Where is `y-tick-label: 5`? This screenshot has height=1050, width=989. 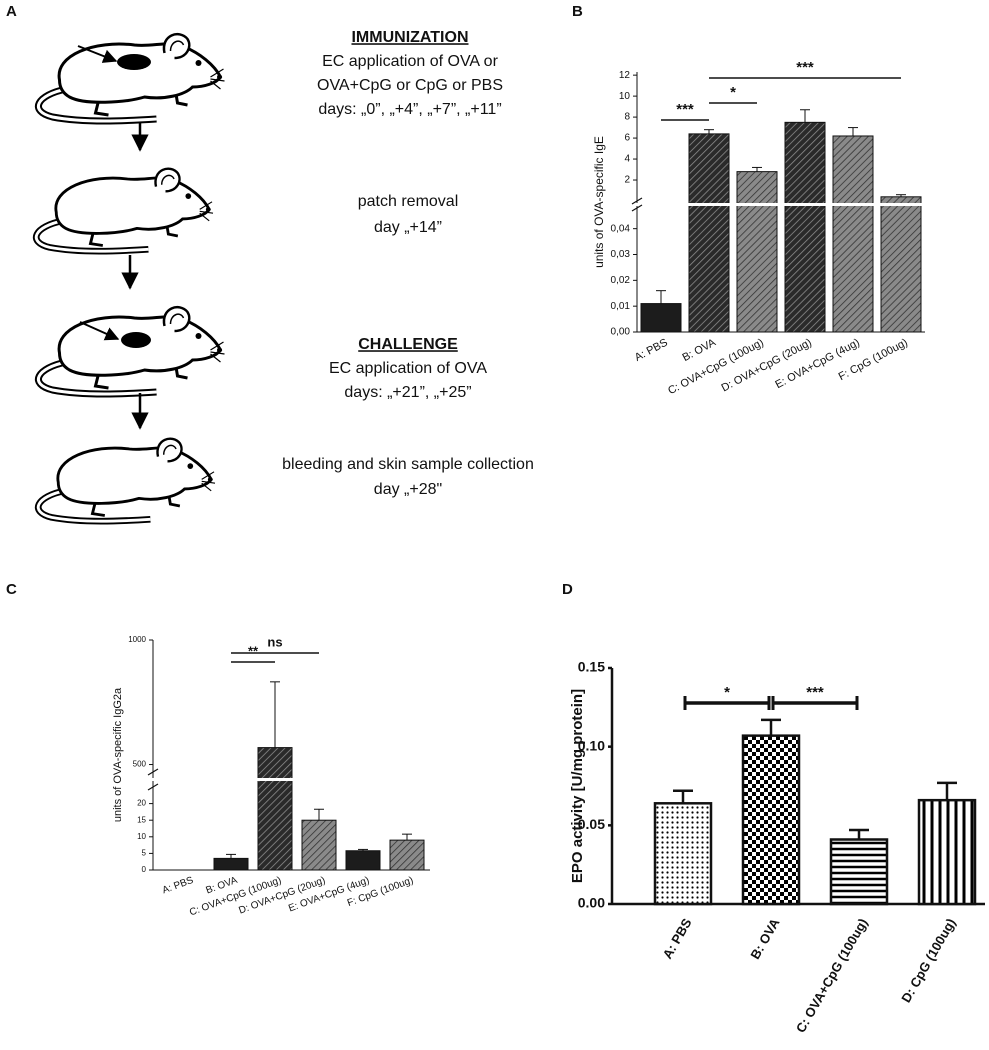 y-tick-label: 5 is located at coordinates (144, 853).